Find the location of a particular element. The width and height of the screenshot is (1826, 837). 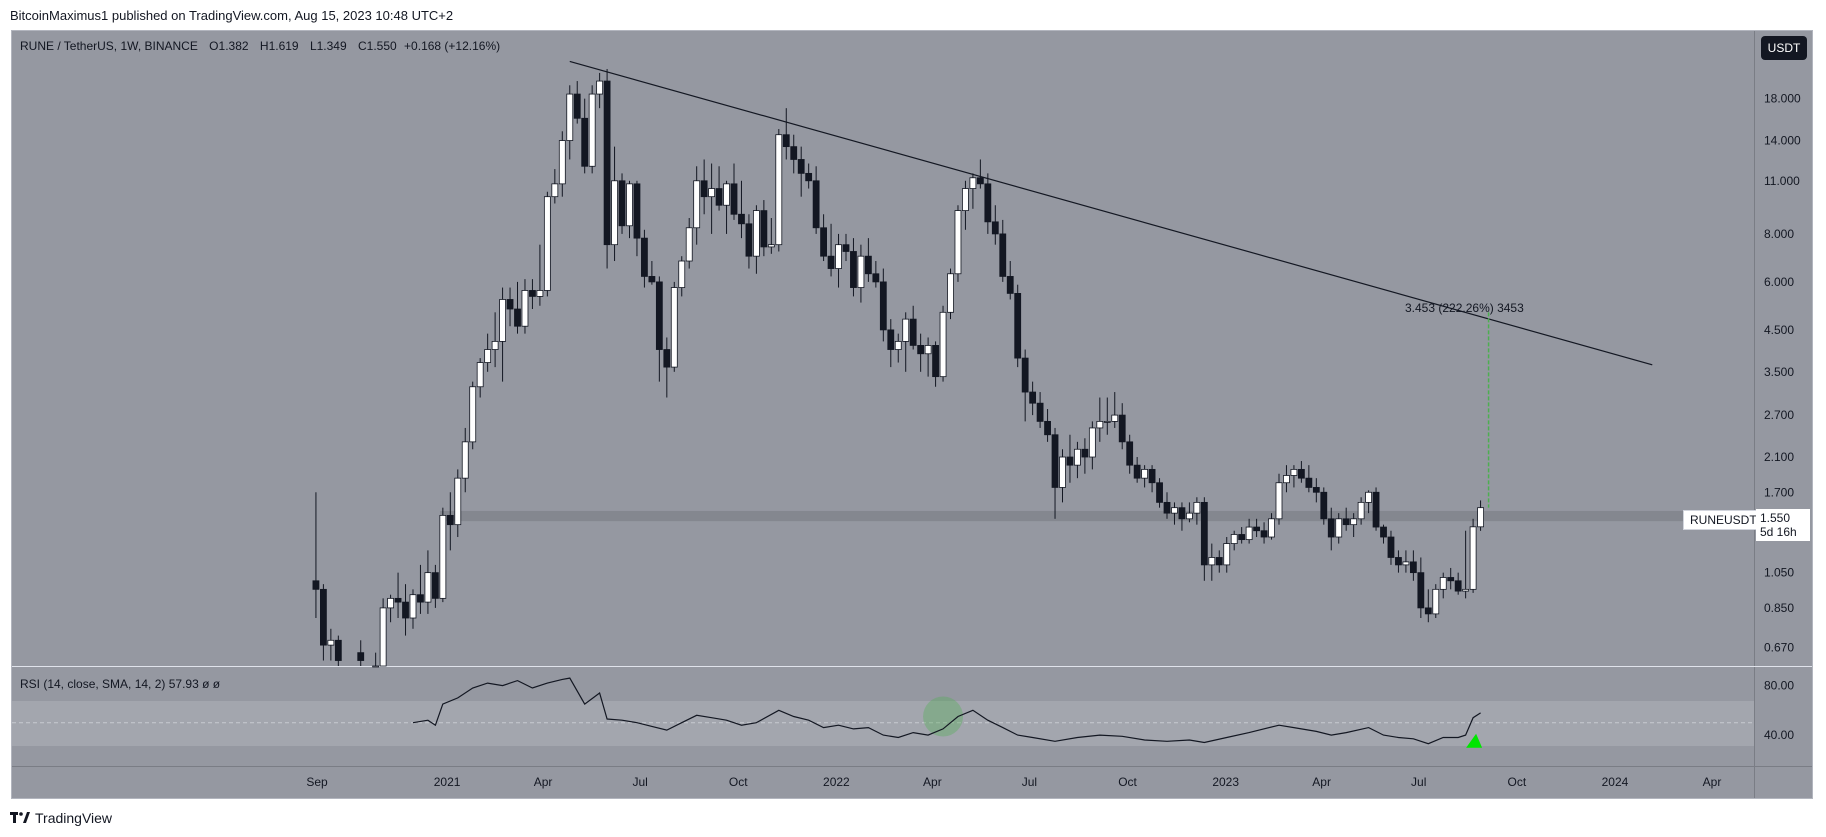

time-tick-label: 2022 is located at coordinates (836, 782).